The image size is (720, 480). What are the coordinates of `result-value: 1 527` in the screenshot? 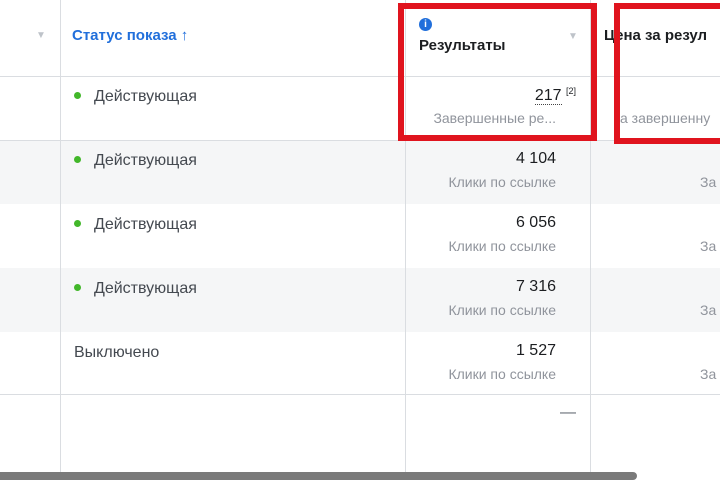 It's located at (535, 350).